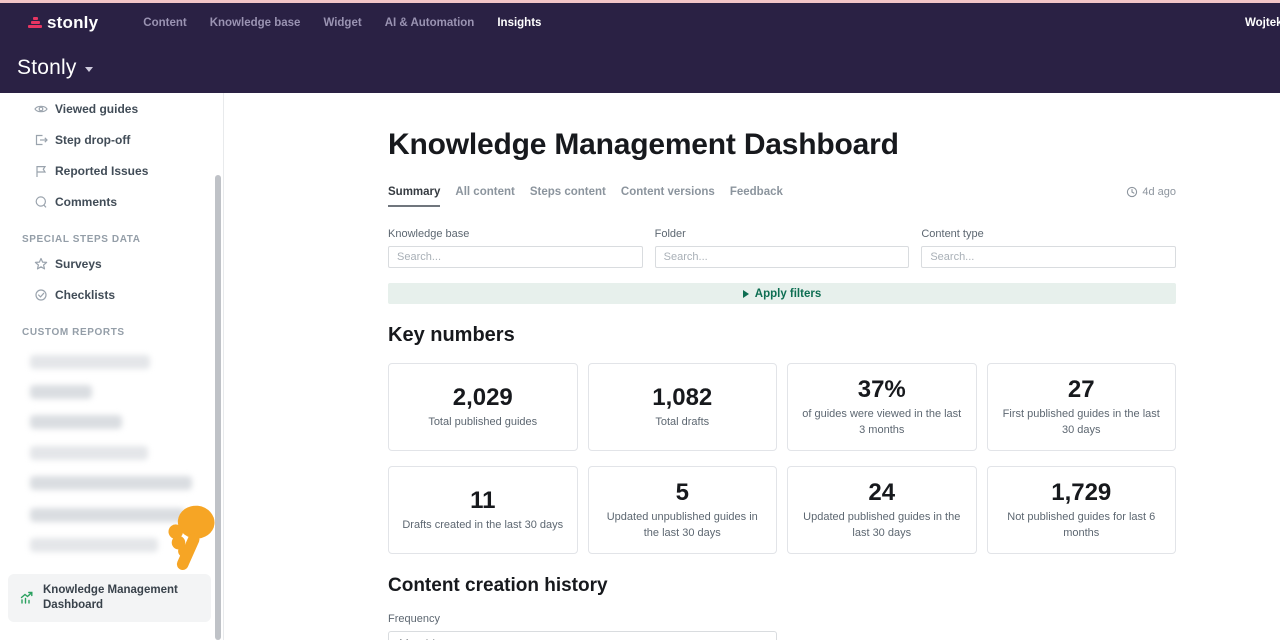 The width and height of the screenshot is (1280, 640). I want to click on sidebar-item-label: Viewed guides, so click(97, 108).